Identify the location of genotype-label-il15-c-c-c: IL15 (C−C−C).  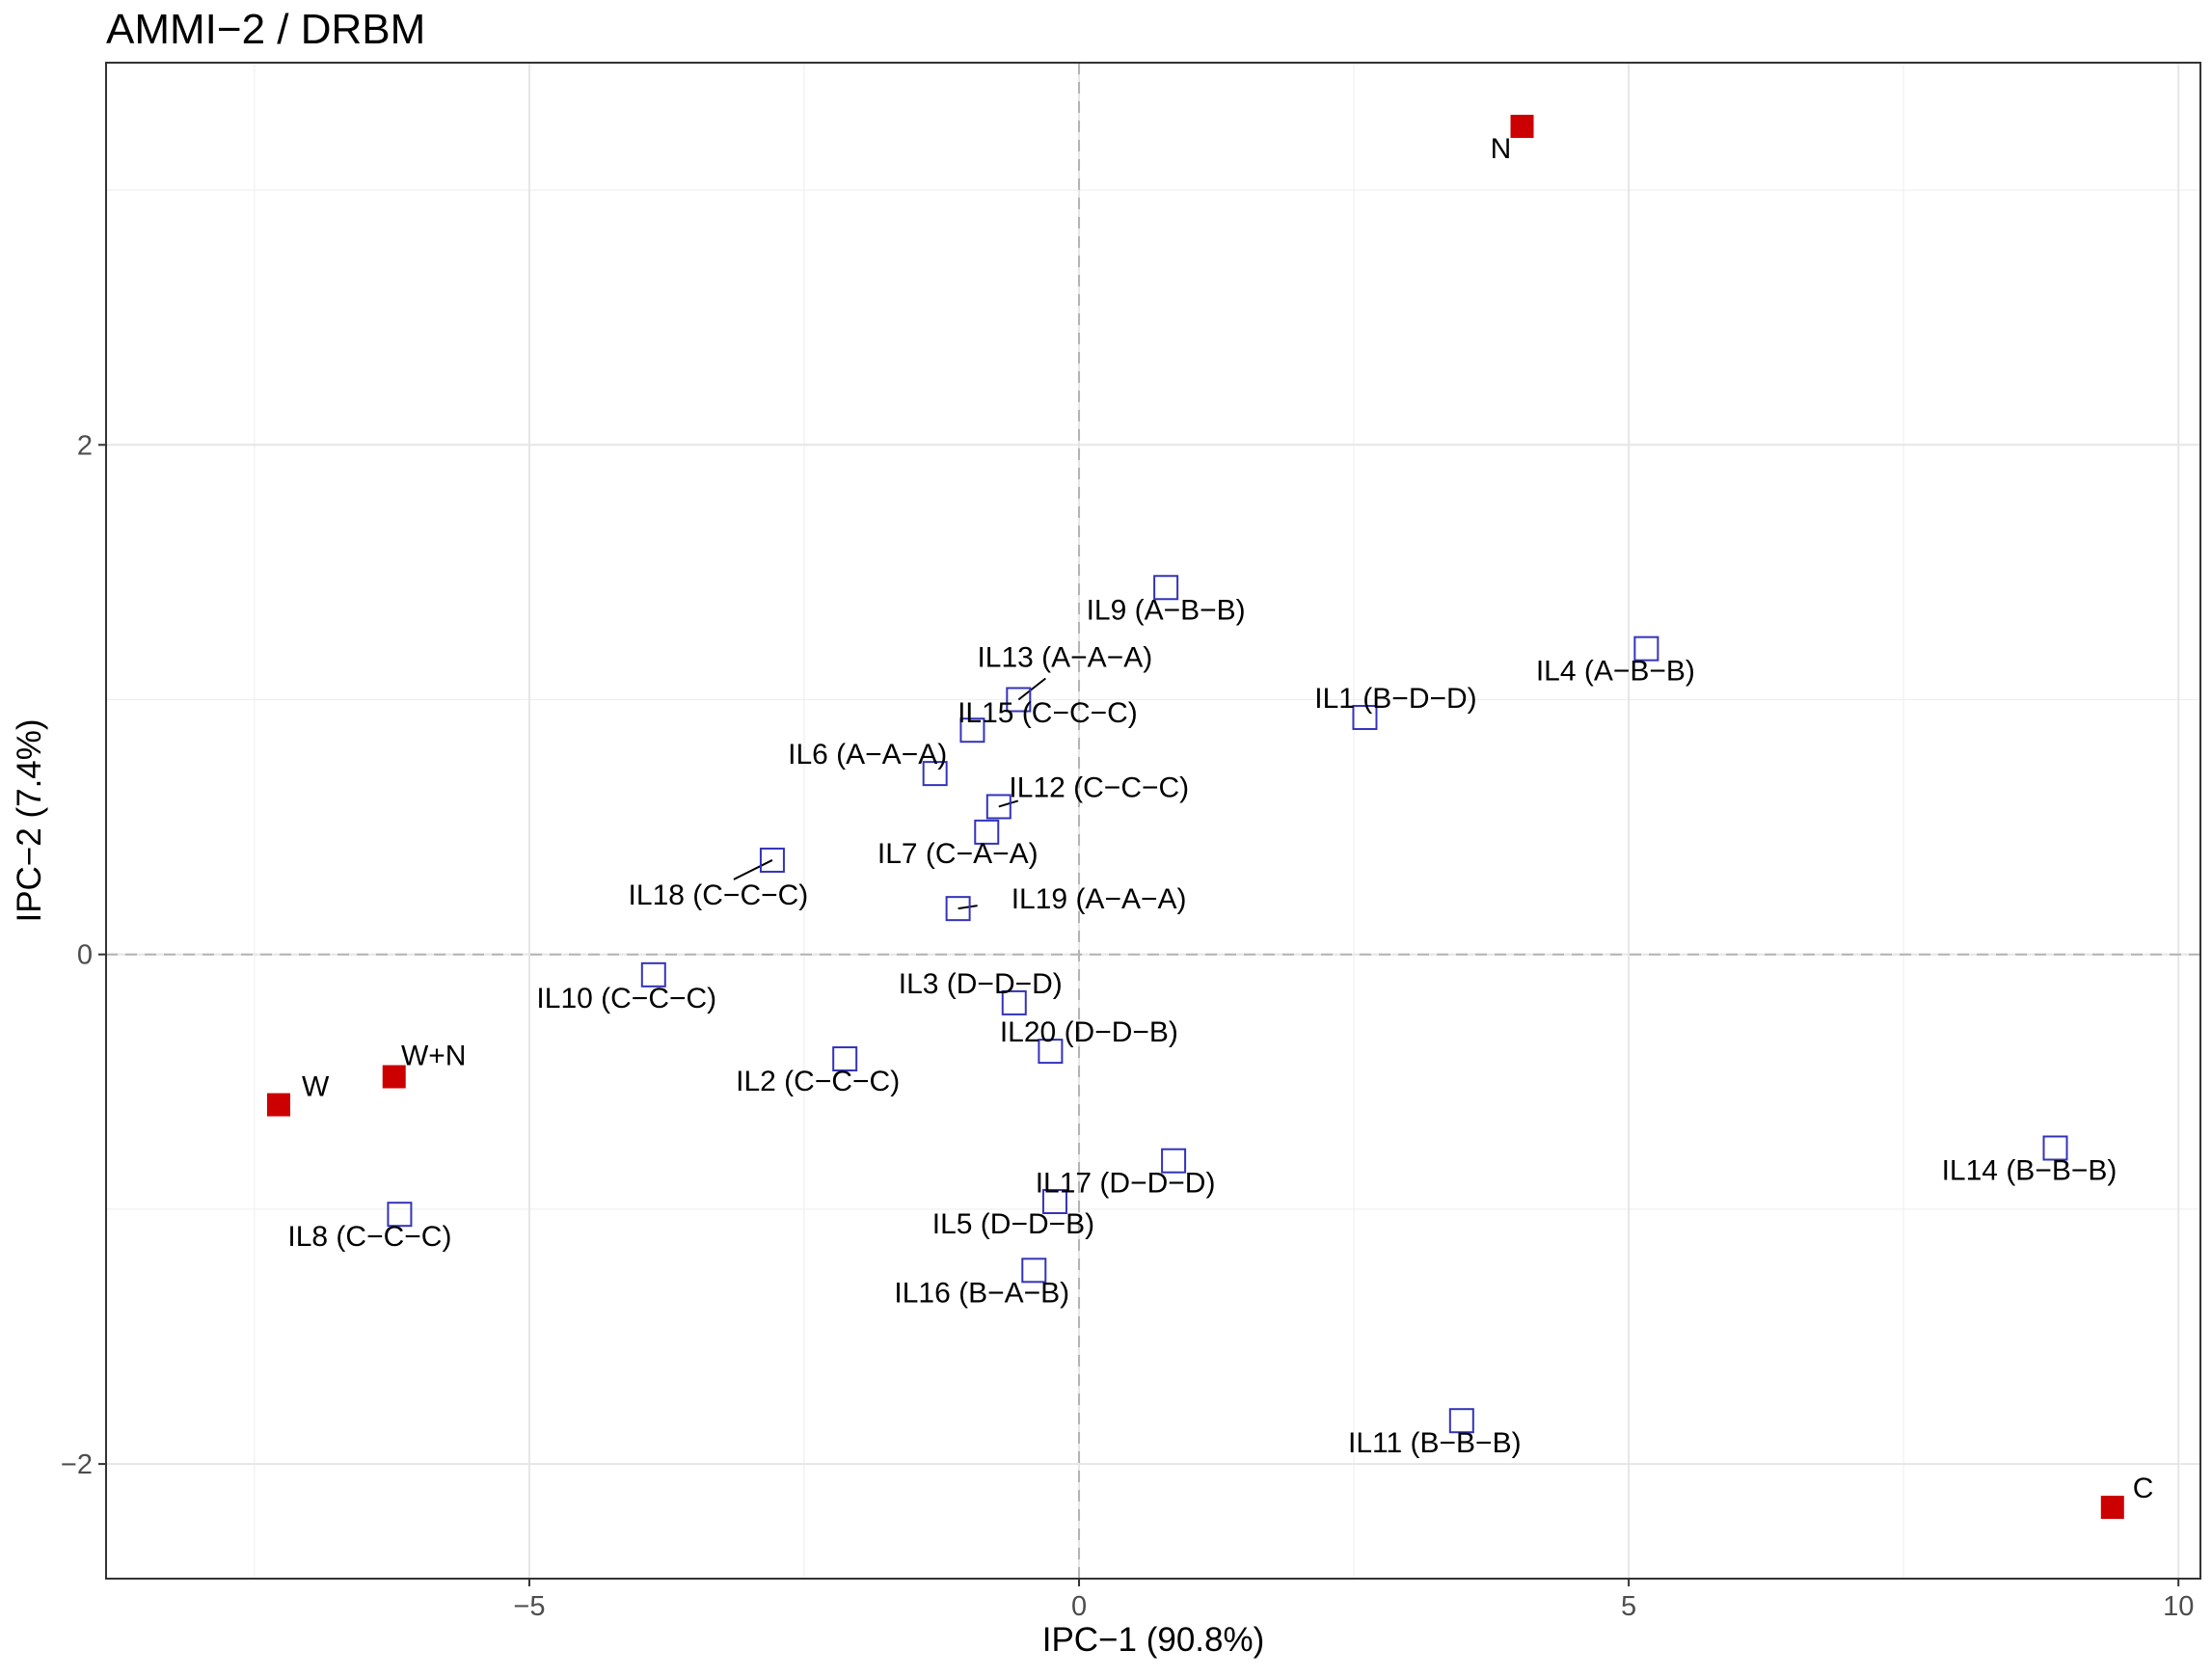
(1048, 713).